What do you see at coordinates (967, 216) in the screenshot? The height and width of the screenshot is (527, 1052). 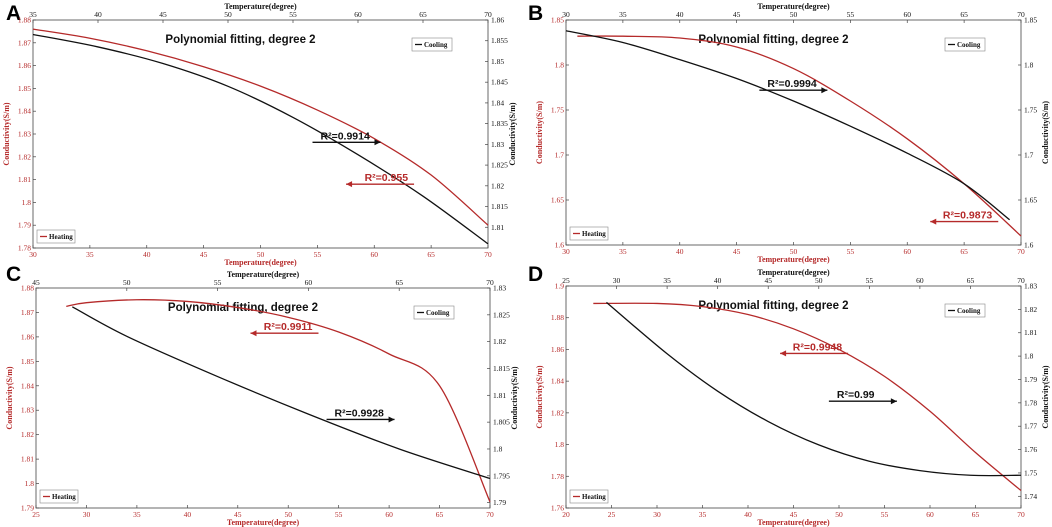 I see `r2-annotation: R²=0.9873` at bounding box center [967, 216].